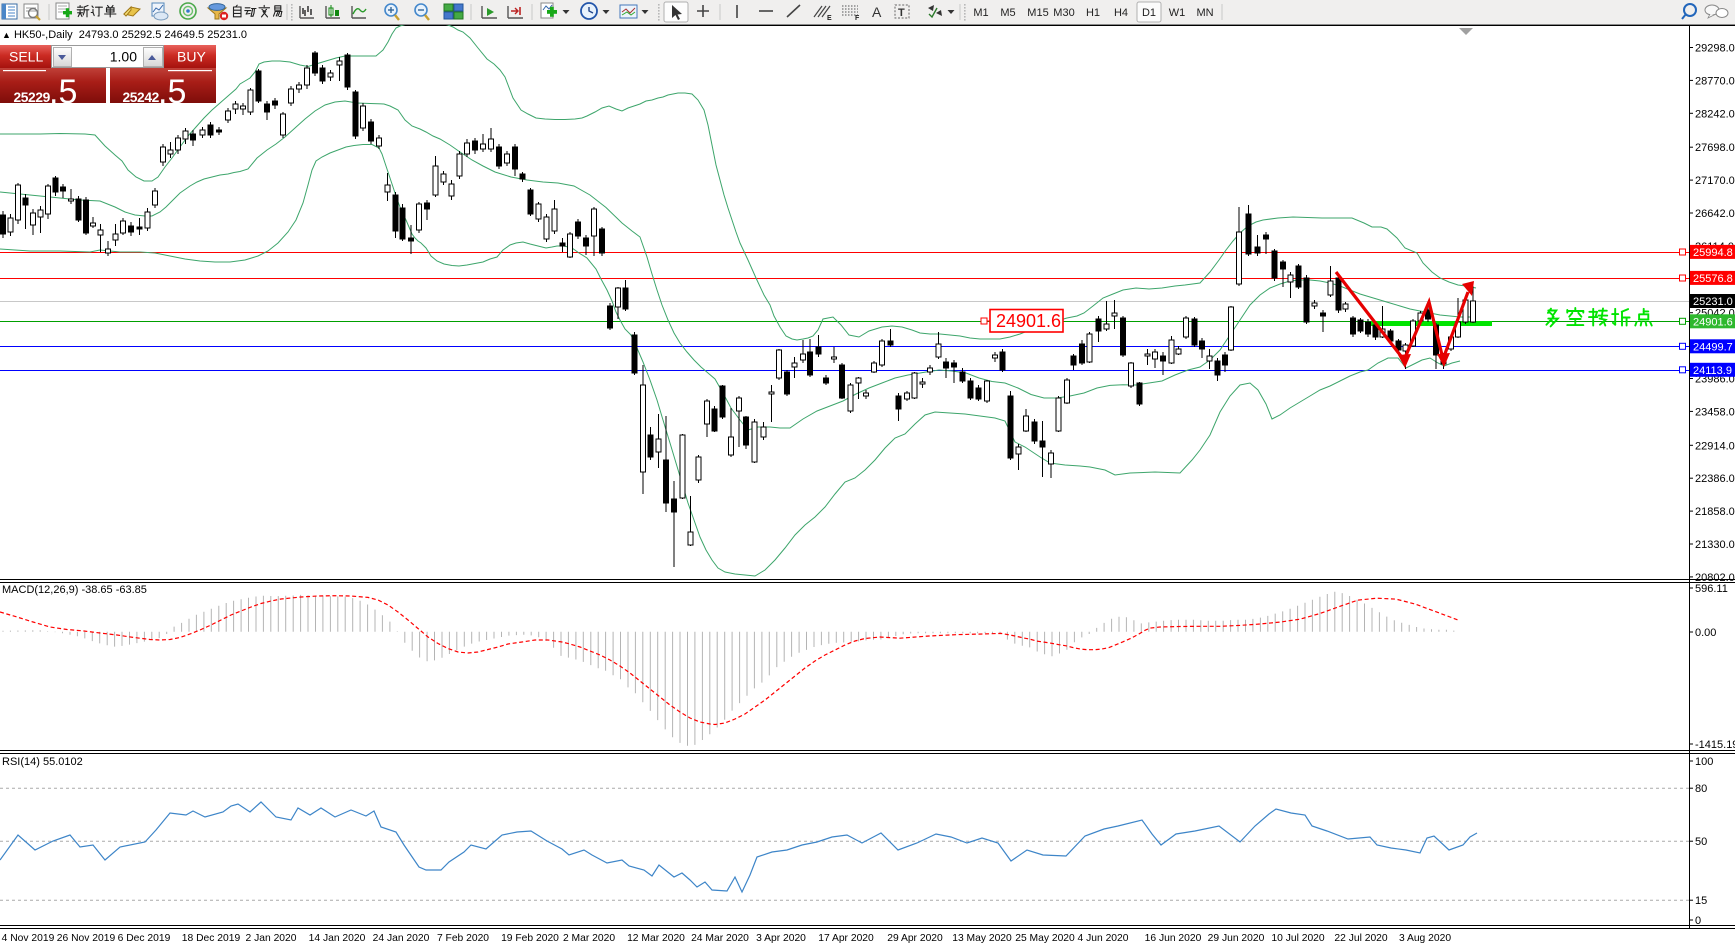  Describe the element at coordinates (1713, 347) in the screenshot. I see `svg-text: 24499.7` at that location.